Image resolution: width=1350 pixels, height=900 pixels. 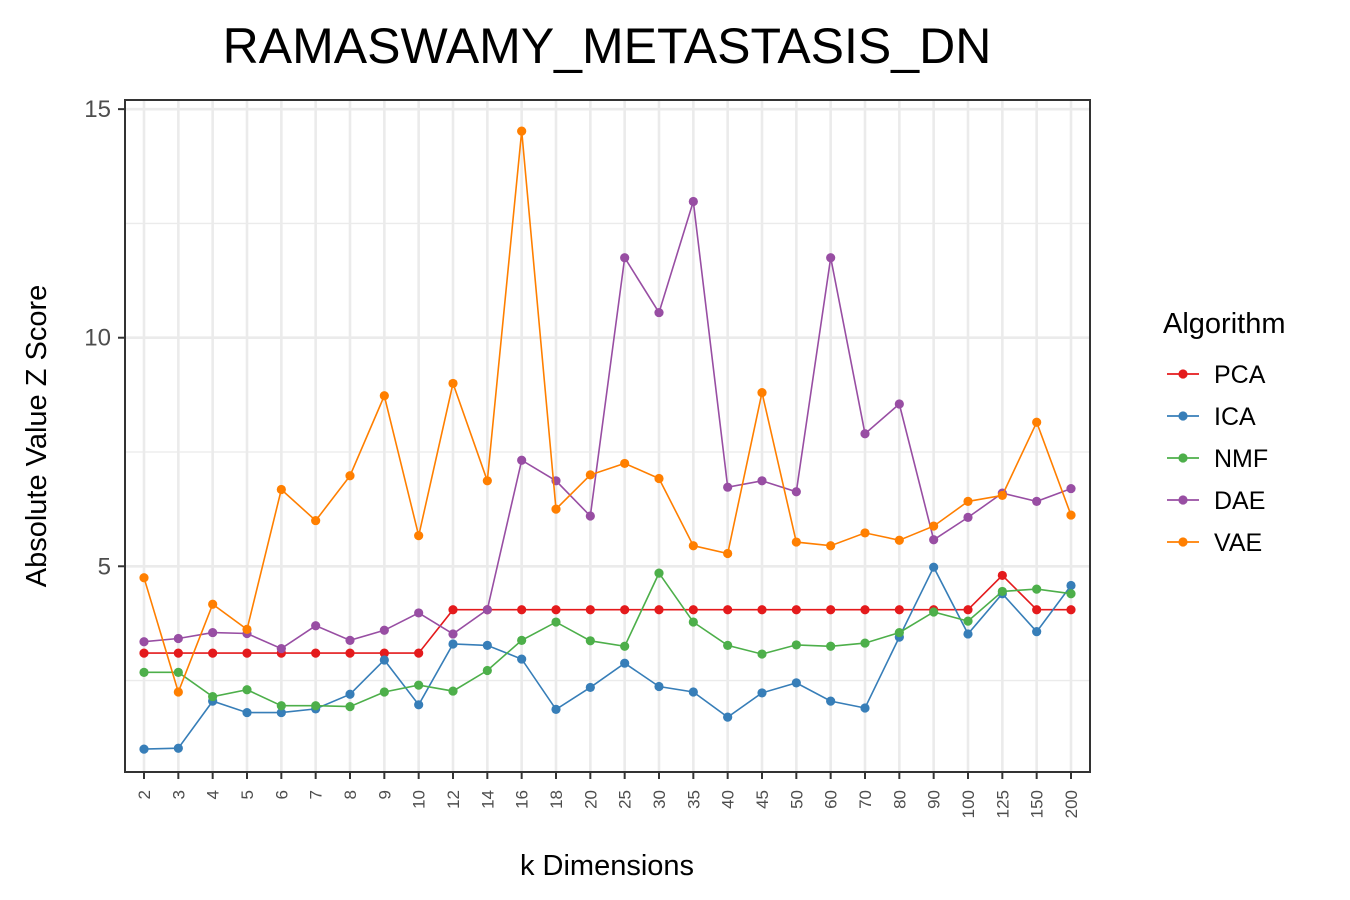 What do you see at coordinates (97, 338) in the screenshot?
I see `y-tick-label: 10` at bounding box center [97, 338].